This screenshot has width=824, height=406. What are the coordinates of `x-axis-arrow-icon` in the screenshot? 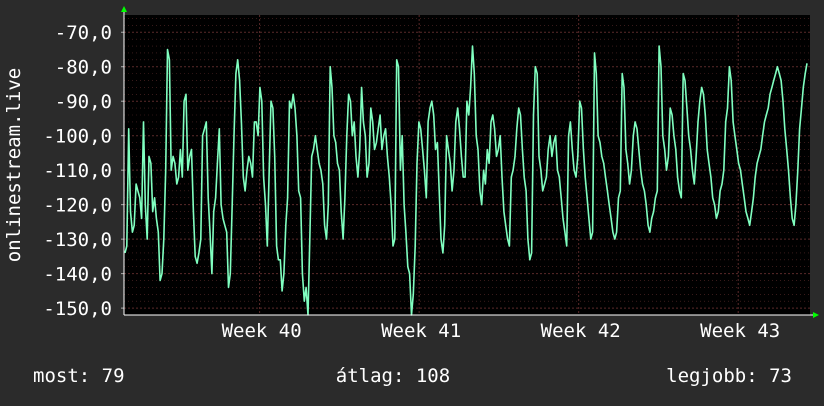 It's located at (816, 315).